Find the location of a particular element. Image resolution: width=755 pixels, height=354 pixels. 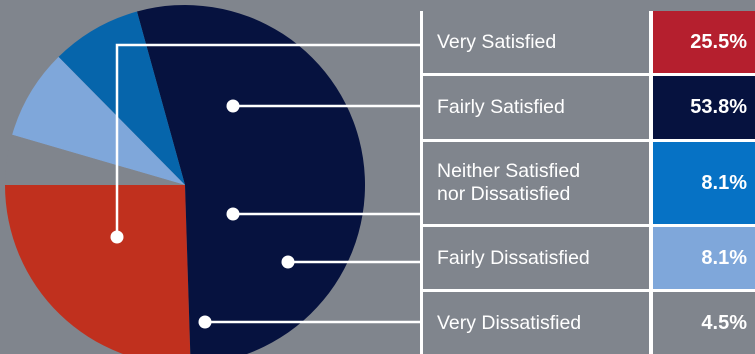

legend-label-neither: Neither Satisfied nor Dissatisfied is located at coordinates (536, 183).